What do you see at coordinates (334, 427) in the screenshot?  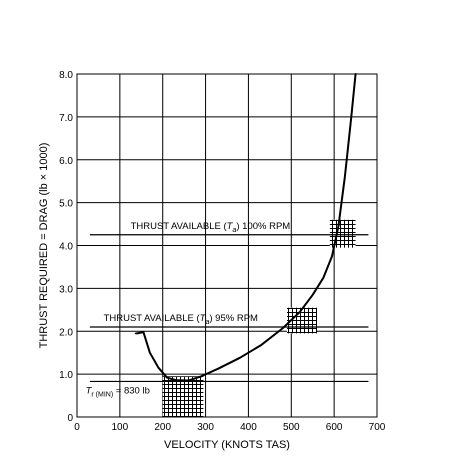 I see `x-tick-label: 600` at bounding box center [334, 427].